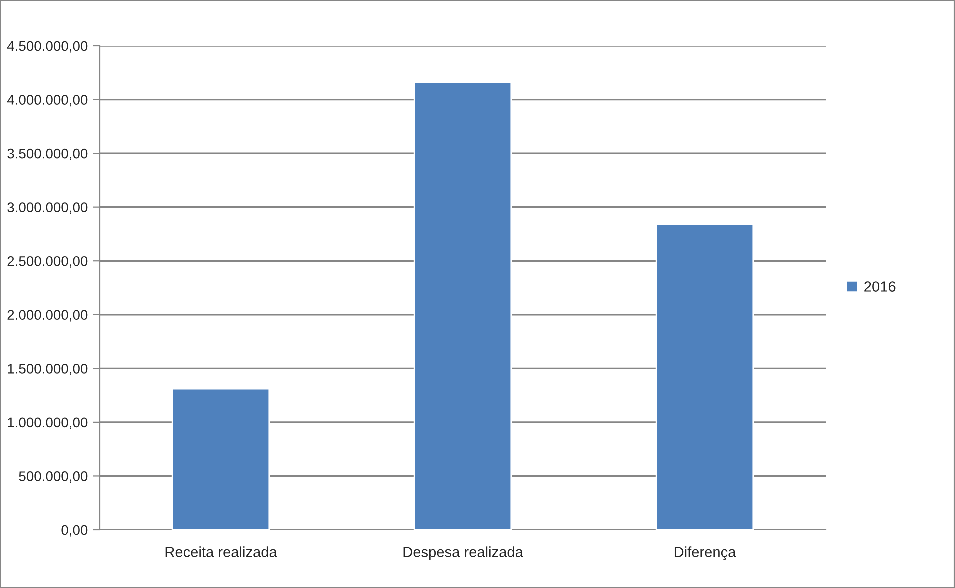 This screenshot has width=955, height=588. Describe the element at coordinates (48, 208) in the screenshot. I see `y-tick-label: 3.000.000,00` at that location.